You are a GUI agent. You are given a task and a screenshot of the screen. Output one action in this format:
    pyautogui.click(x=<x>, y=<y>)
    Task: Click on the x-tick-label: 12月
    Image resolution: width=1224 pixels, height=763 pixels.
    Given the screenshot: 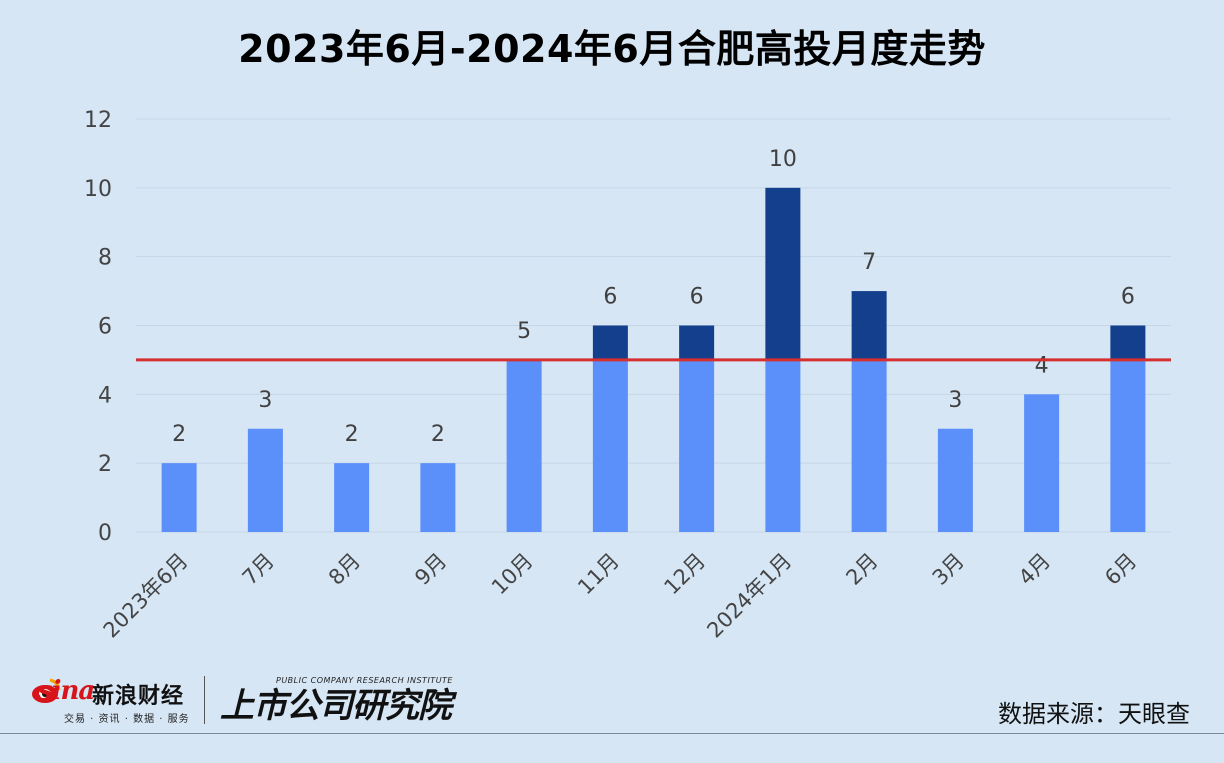 What is the action you would take?
    pyautogui.click(x=684, y=574)
    